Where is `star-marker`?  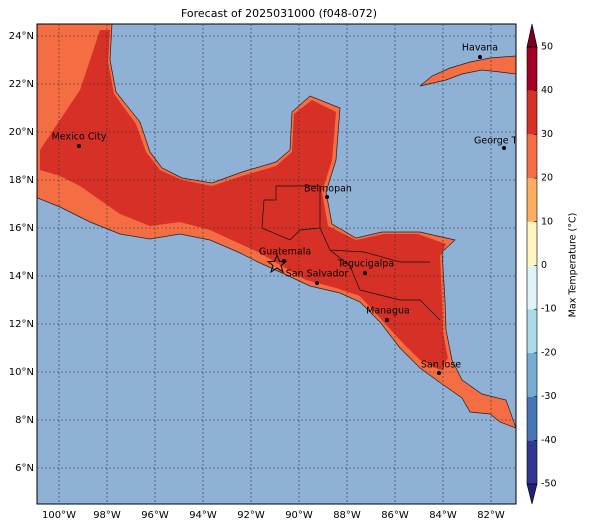 star-marker is located at coordinates (277, 263).